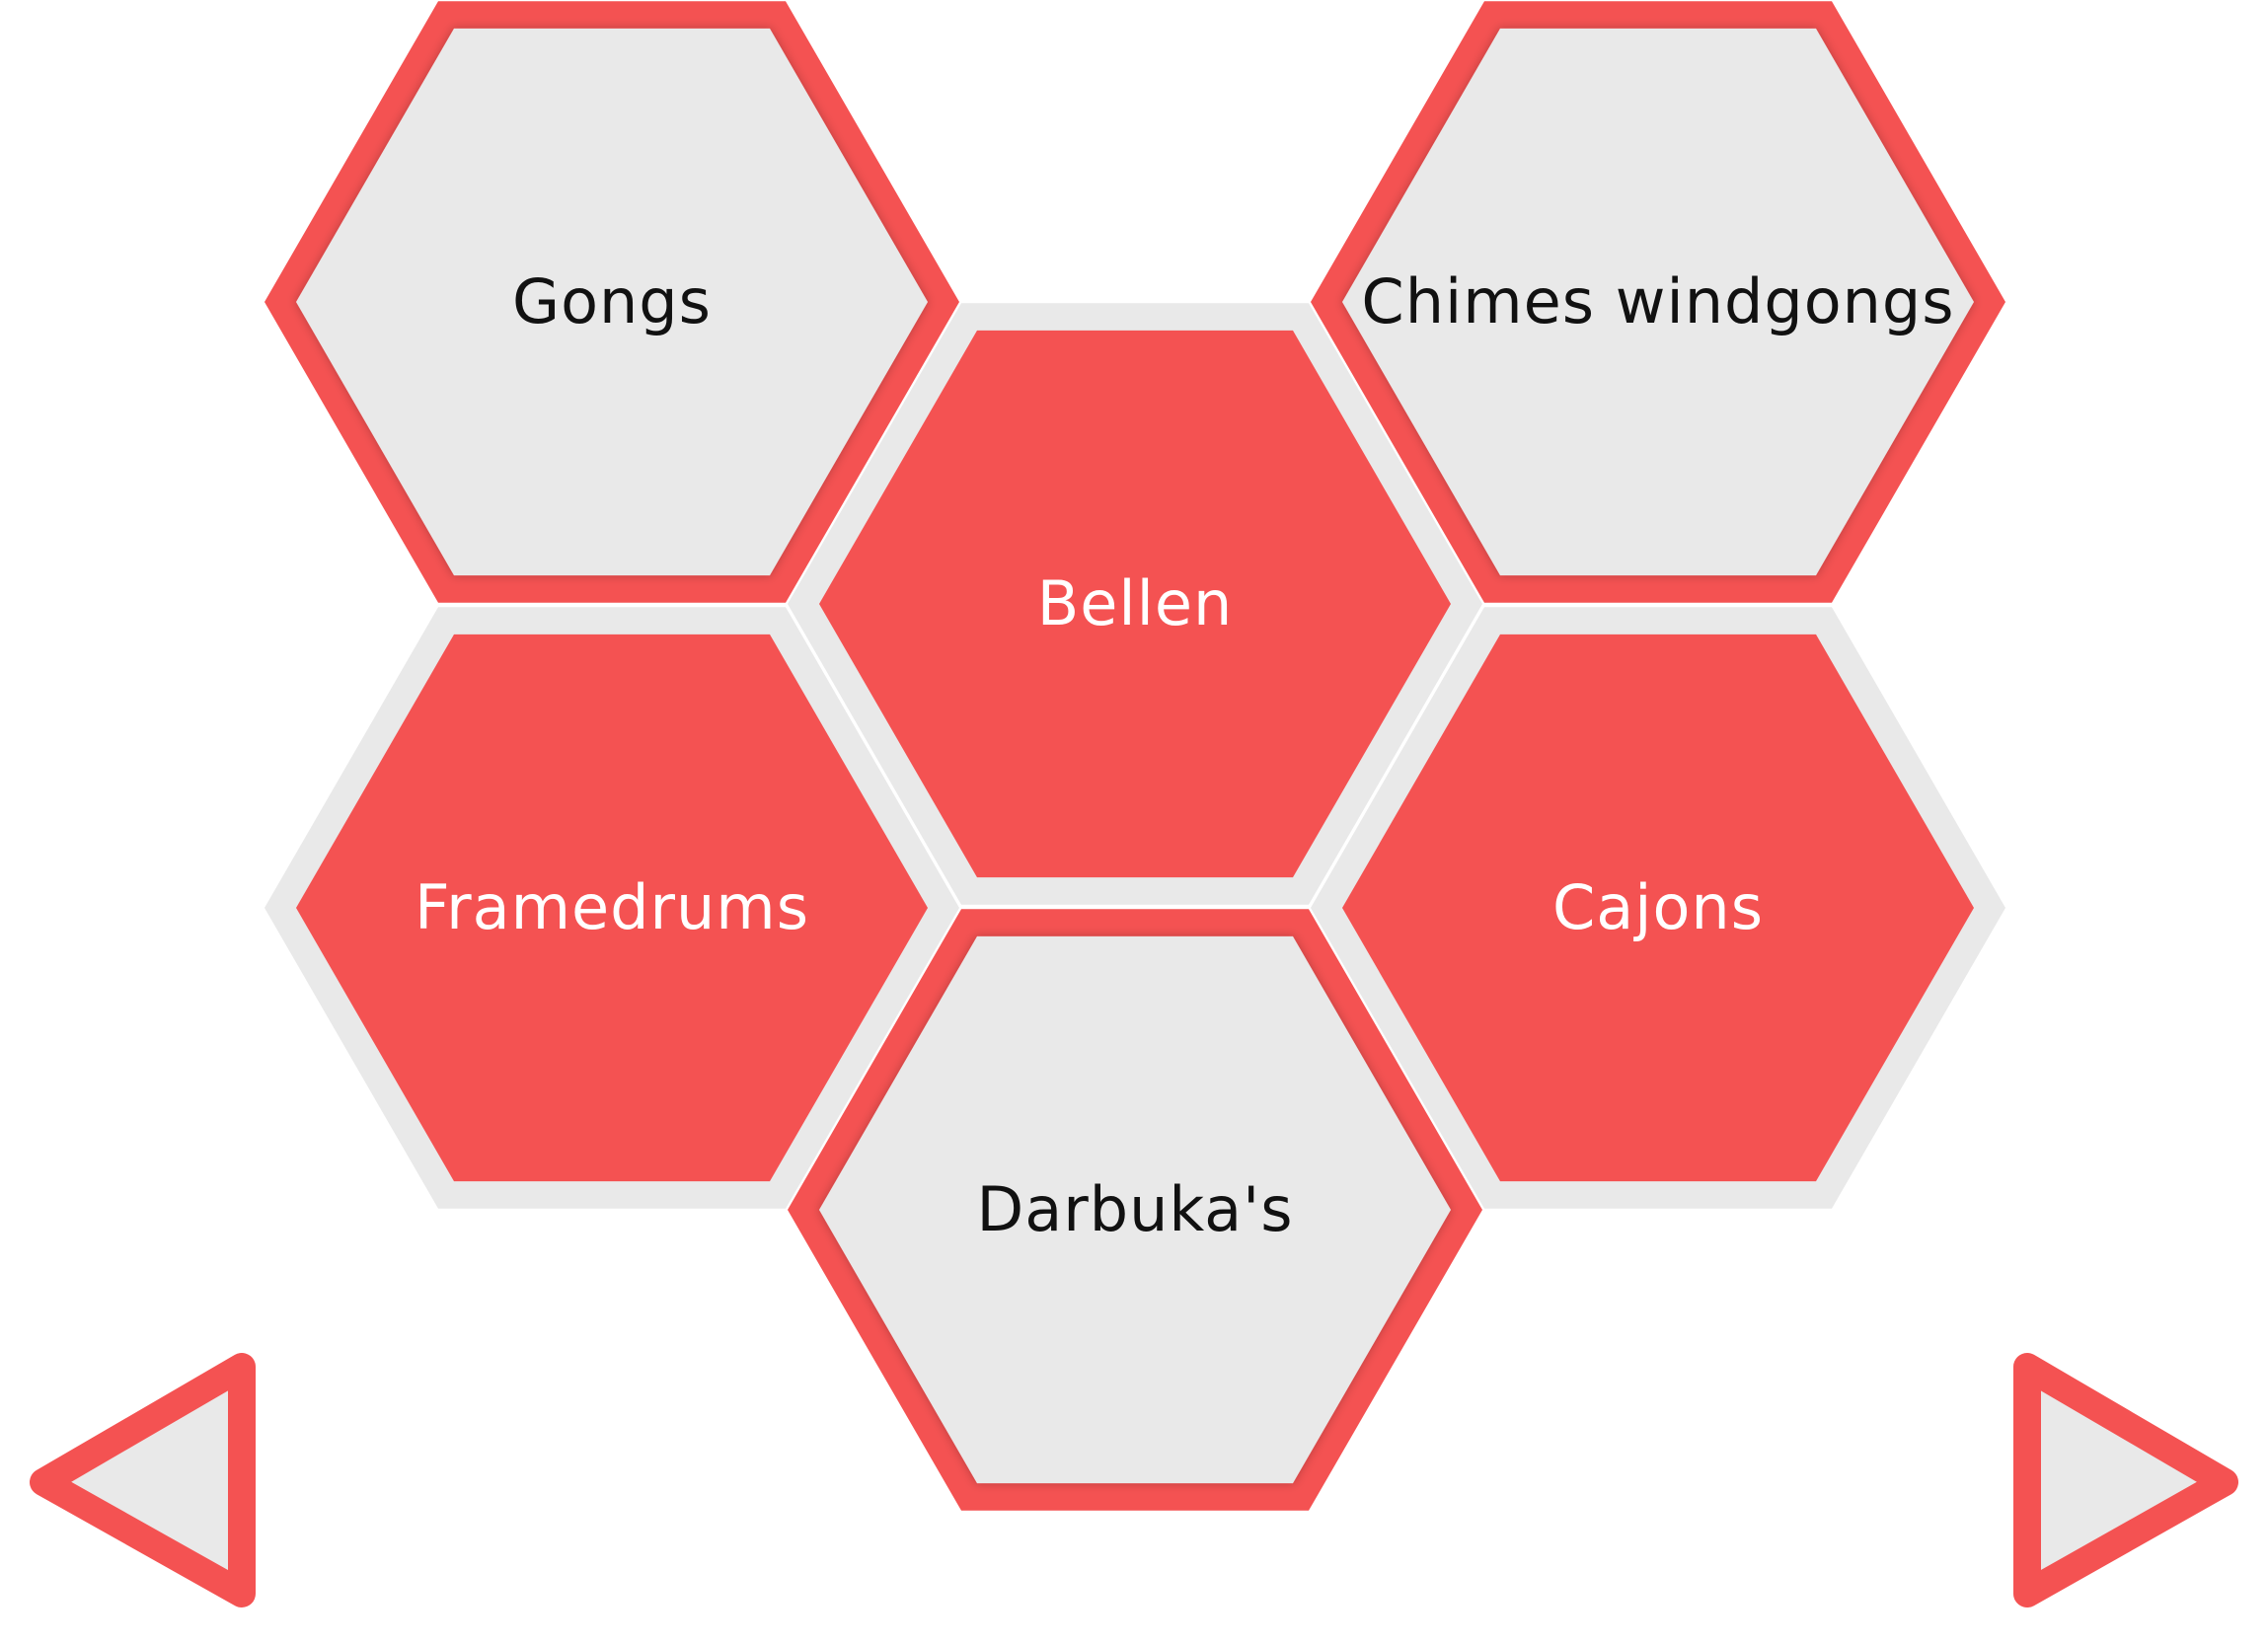 This screenshot has width=2268, height=1644. I want to click on tile-darbukas-label: Darbuka's, so click(1135, 1209).